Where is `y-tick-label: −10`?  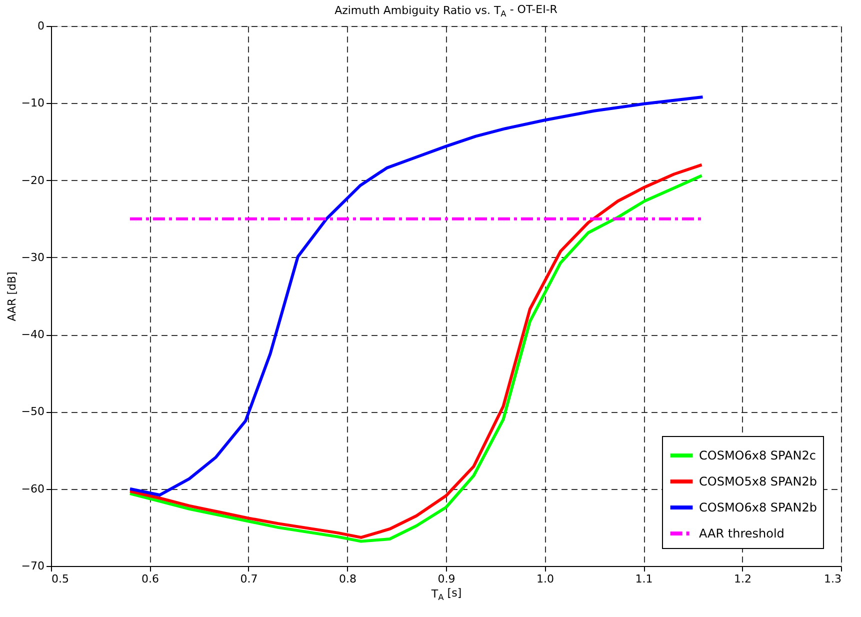 y-tick-label: −10 is located at coordinates (32, 103).